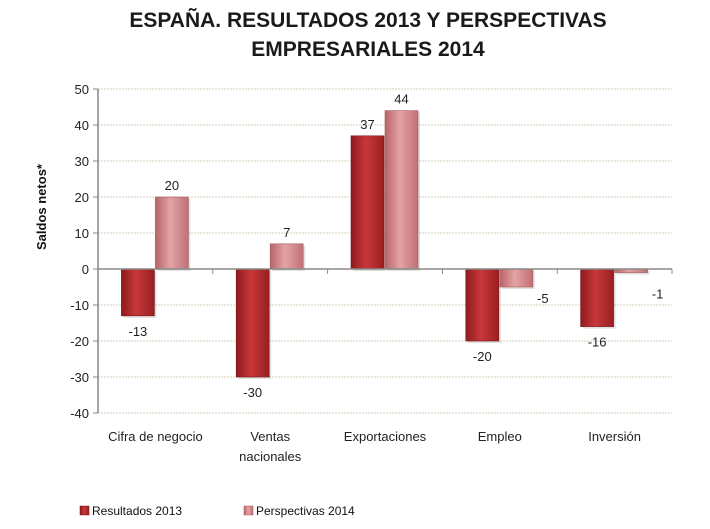  Describe the element at coordinates (270, 436) in the screenshot. I see `category-label: Ventas` at that location.